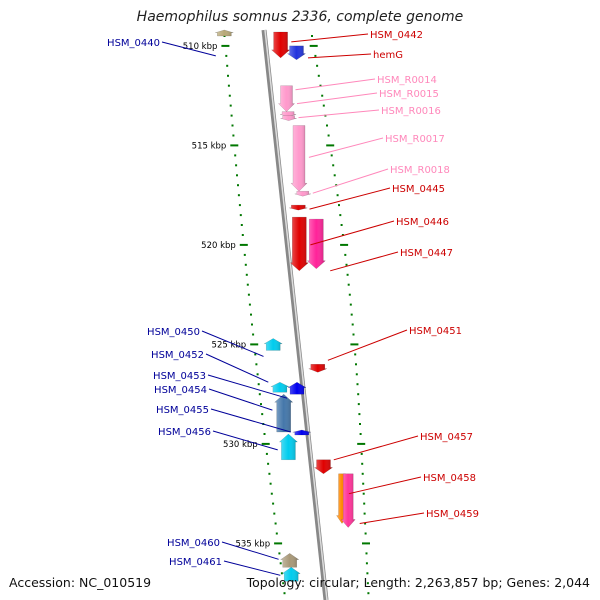 The image size is (600, 600). I want to click on gene-label-hsm-0461: HSM_0461, so click(195, 562).